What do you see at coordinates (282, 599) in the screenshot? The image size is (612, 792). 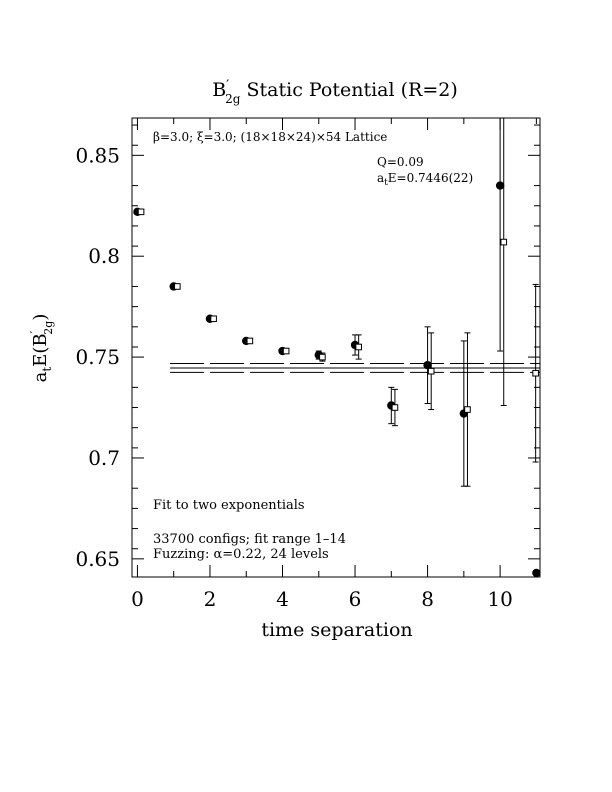 I see `x-tick-label: 4` at bounding box center [282, 599].